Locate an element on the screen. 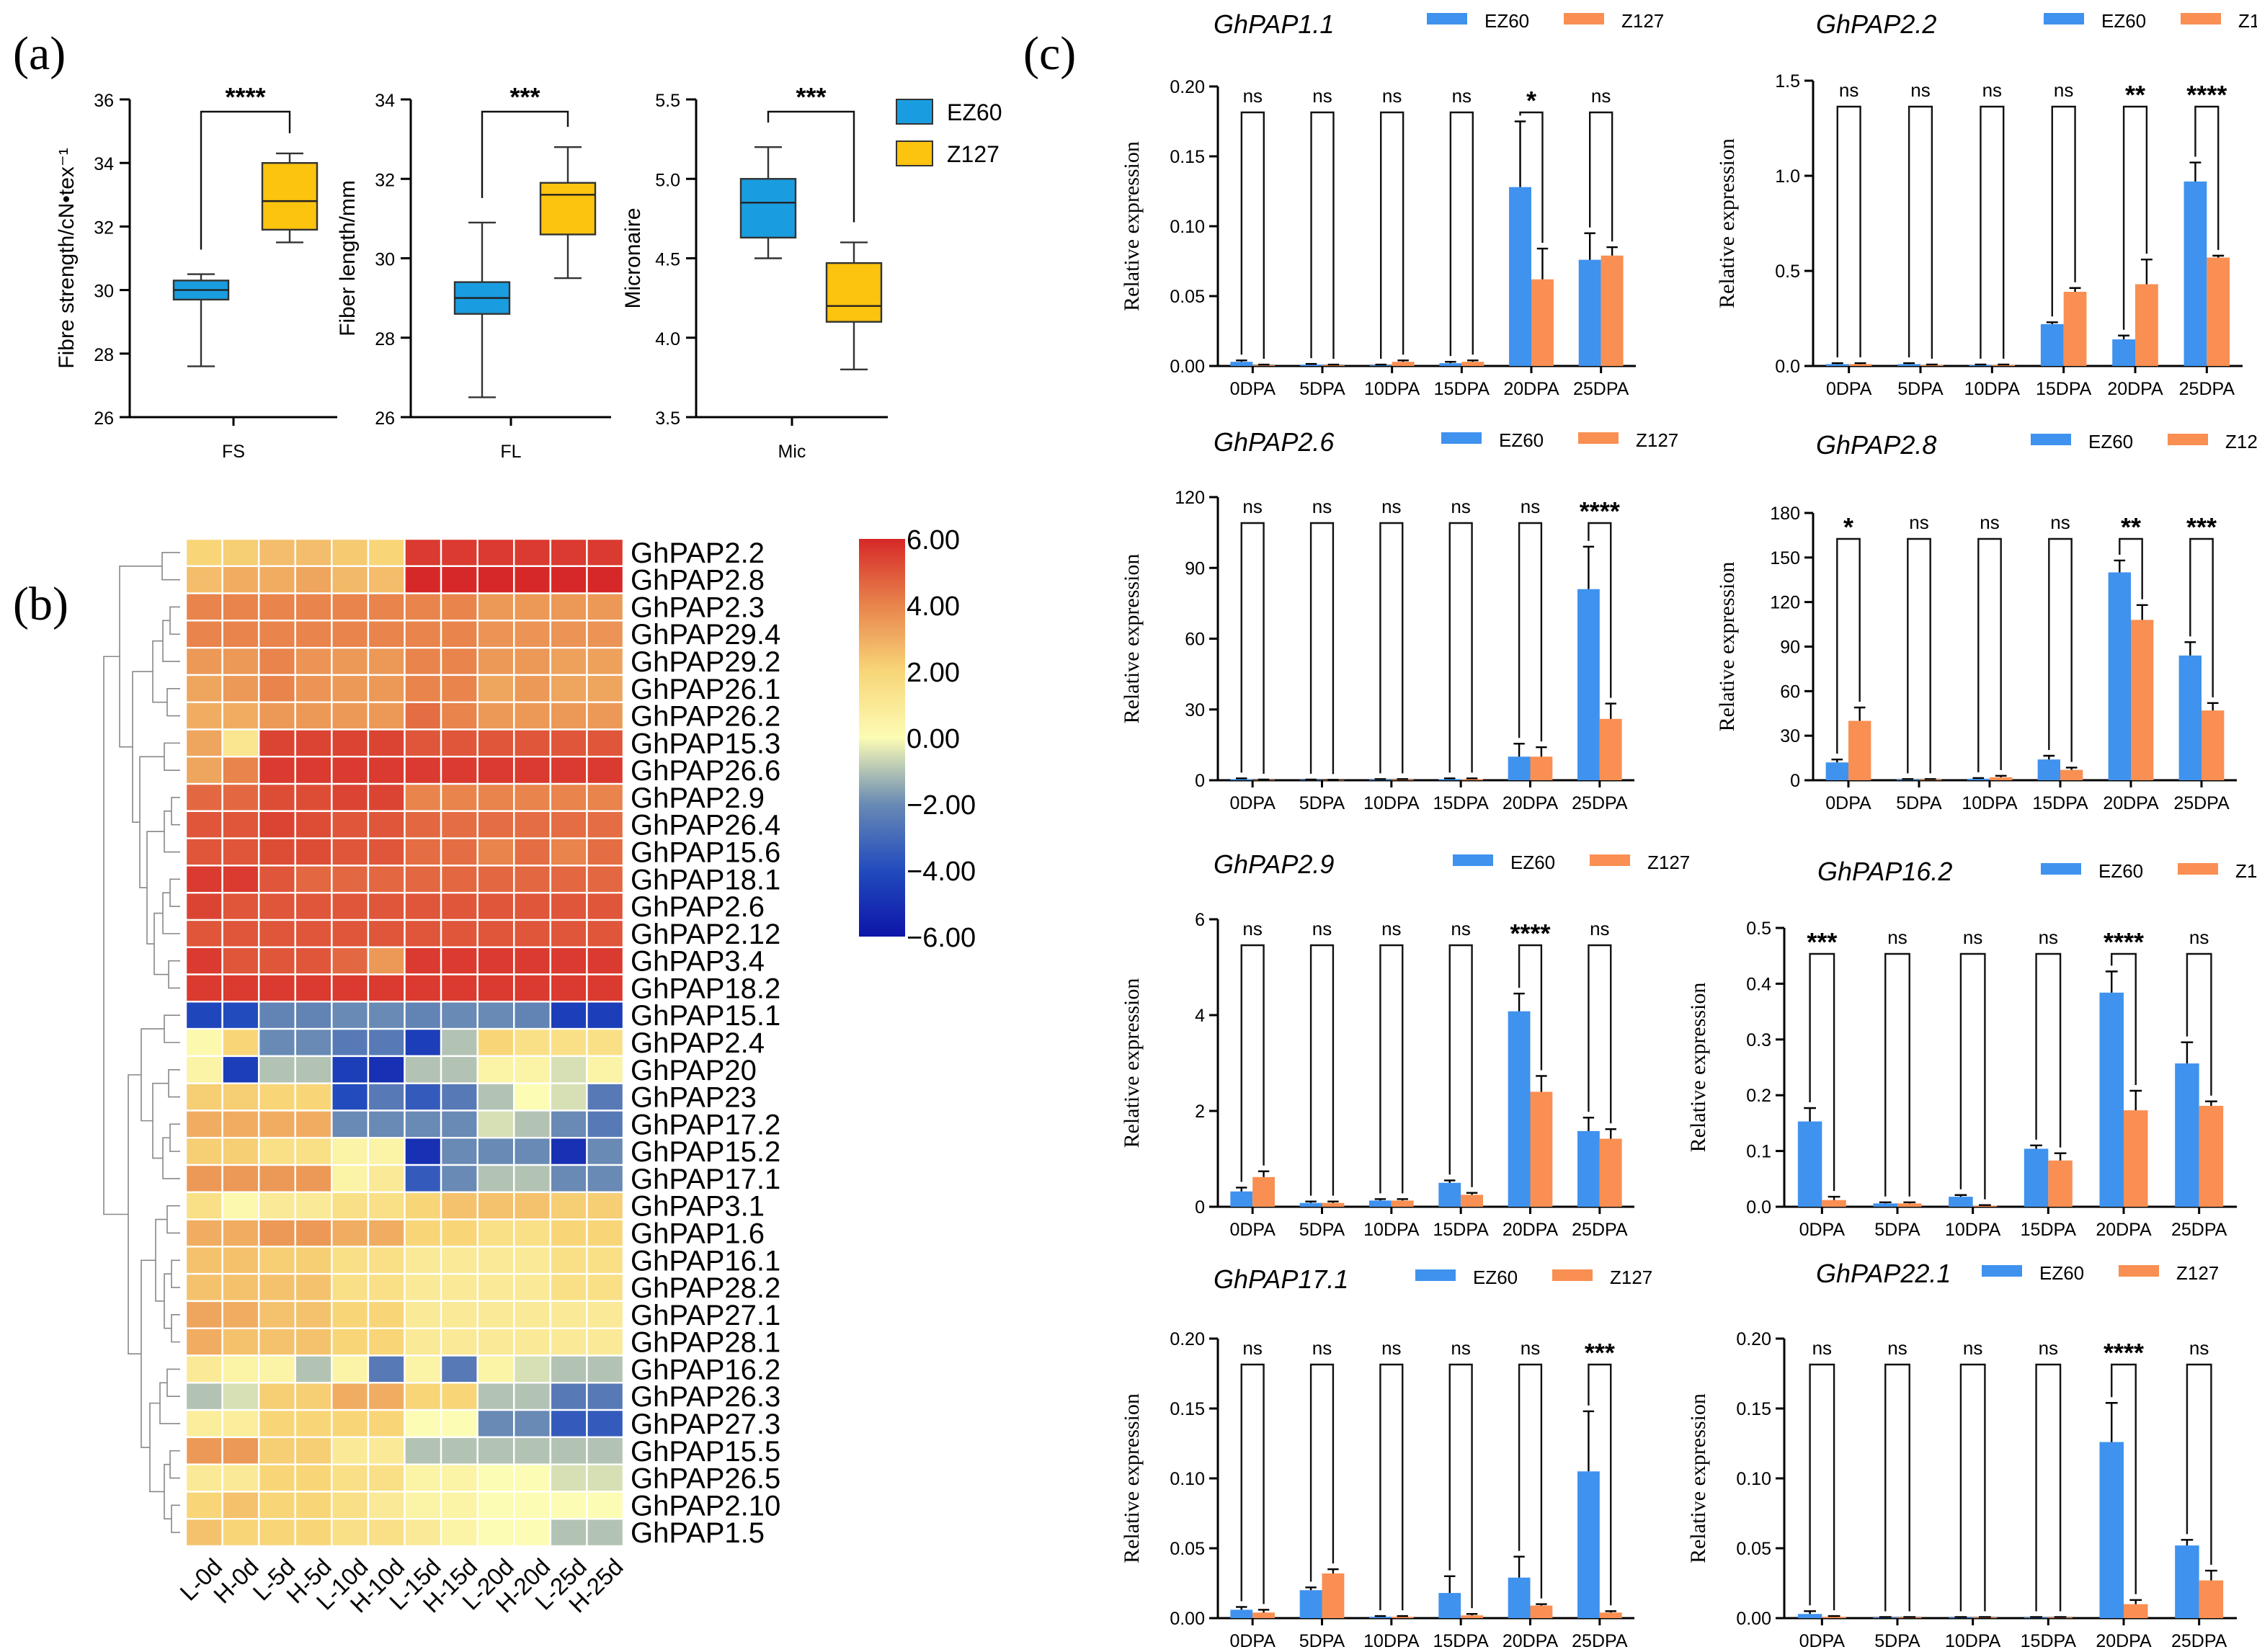 Image resolution: width=2257 pixels, height=1652 pixels. significance-label: *** is located at coordinates (524, 97).